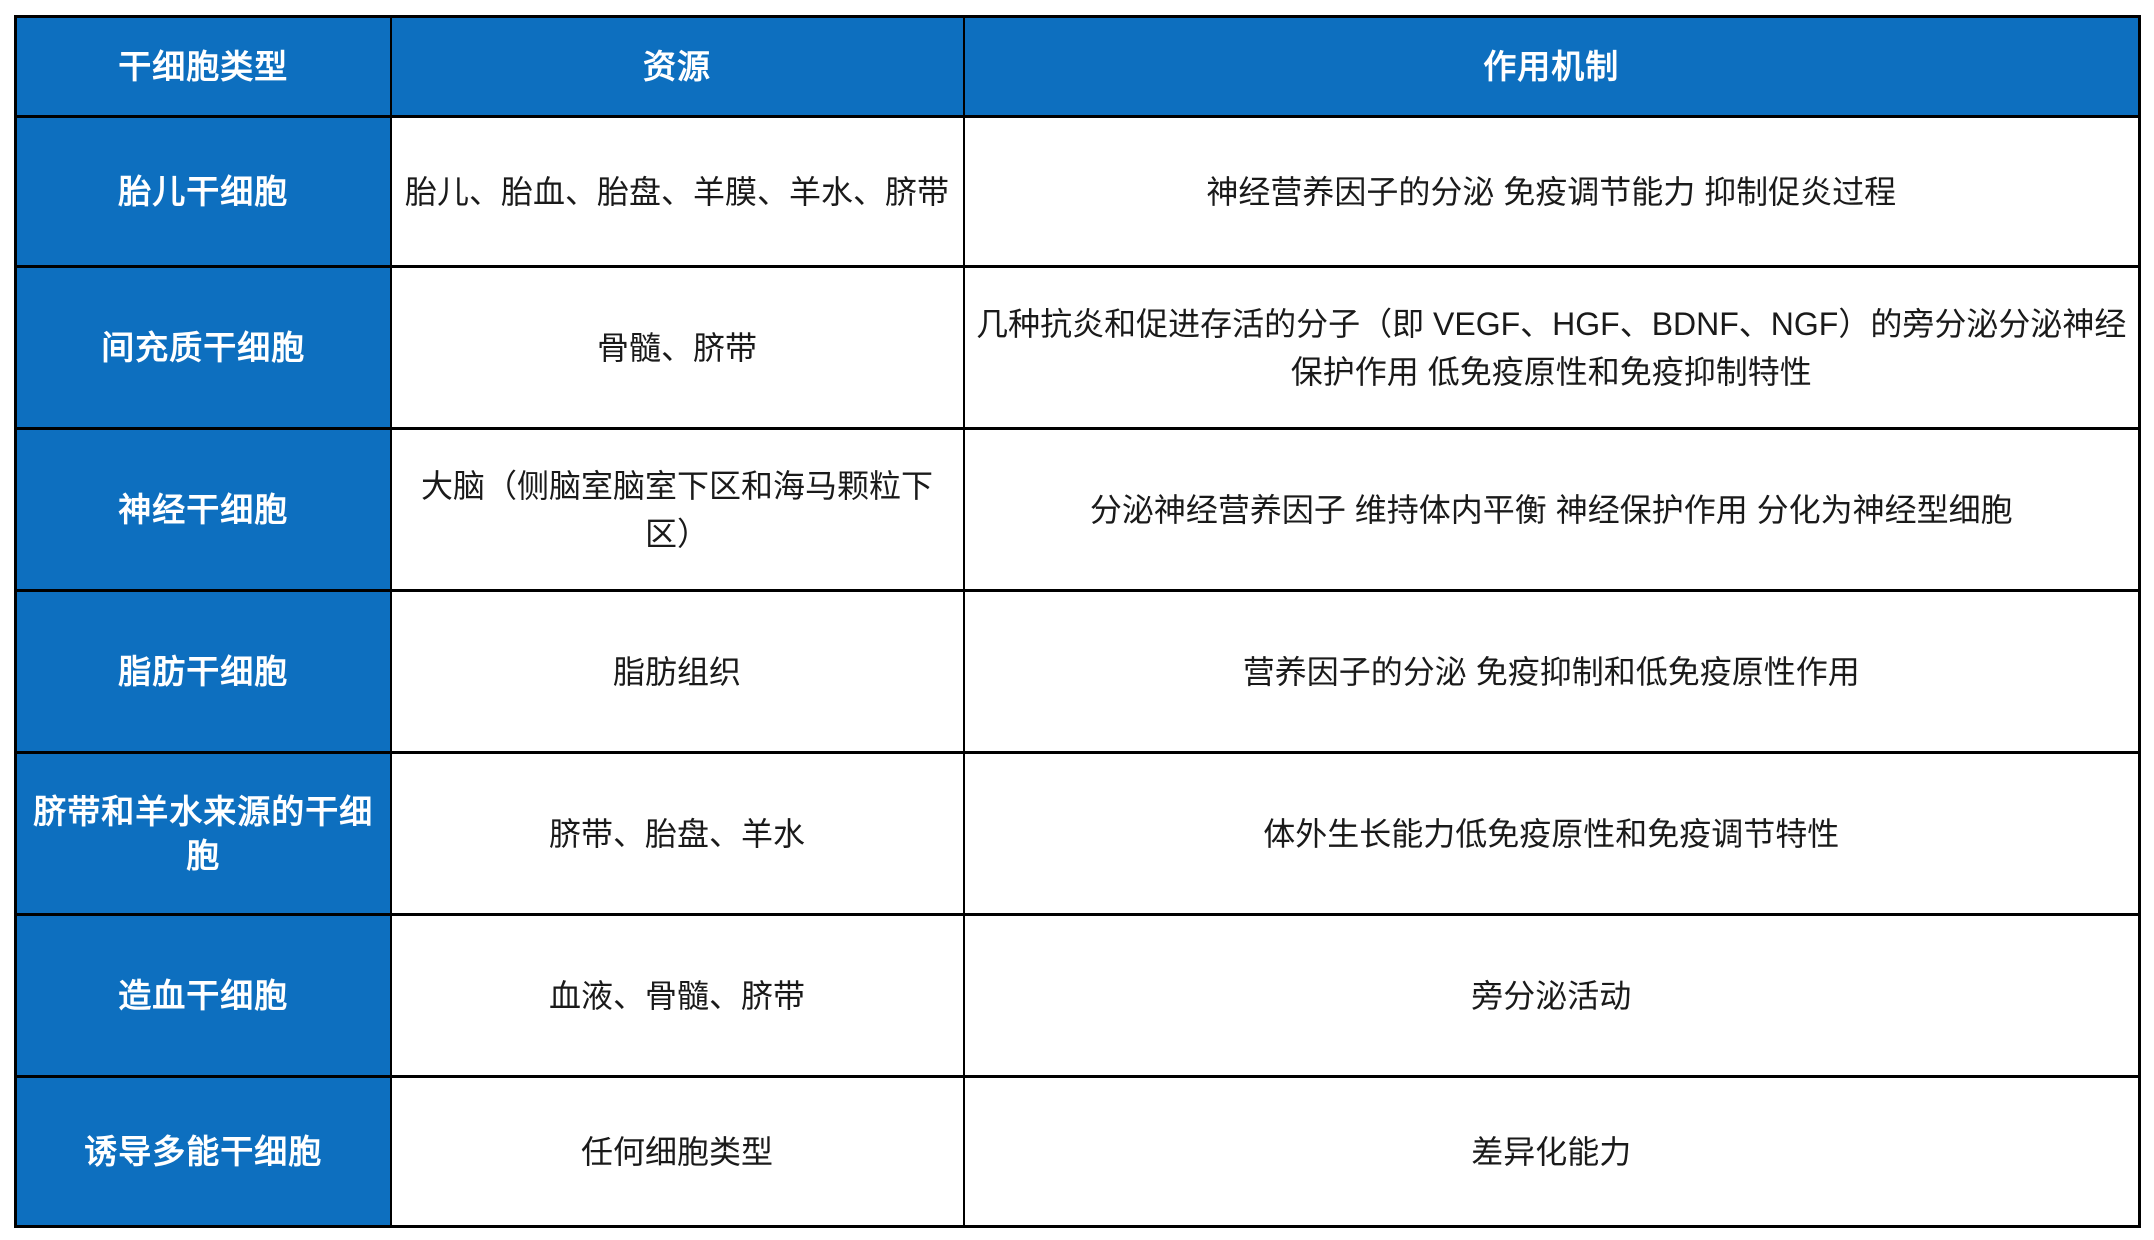 The width and height of the screenshot is (2154, 1240). I want to click on table-row-adipose: 脂肪干细胞 脂肪组织 营养因子的分泌 免疫抑制和低免疫原性作用, so click(1077, 671).